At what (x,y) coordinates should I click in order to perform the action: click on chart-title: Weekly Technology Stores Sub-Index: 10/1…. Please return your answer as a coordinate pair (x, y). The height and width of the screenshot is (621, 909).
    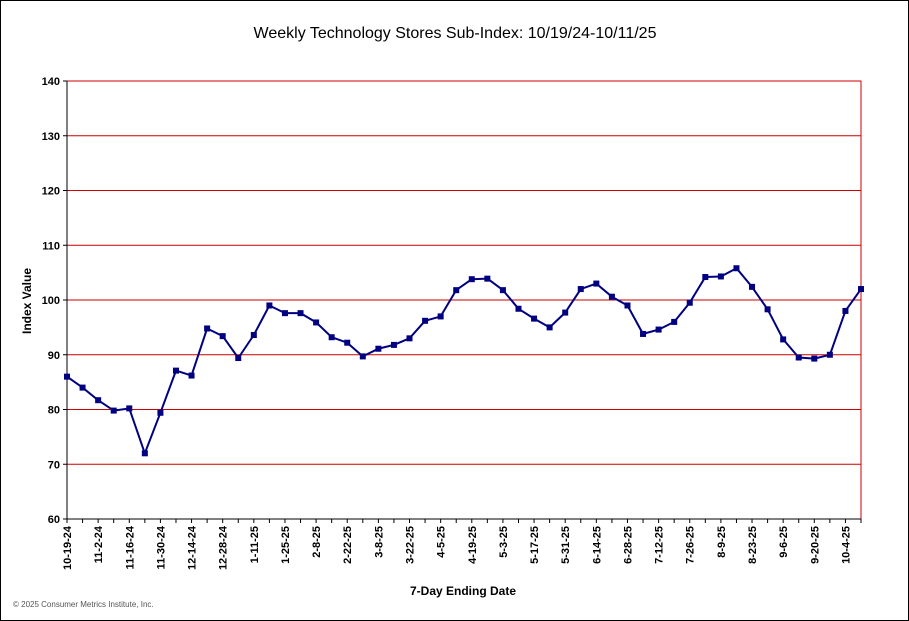
    Looking at the image, I should click on (455, 33).